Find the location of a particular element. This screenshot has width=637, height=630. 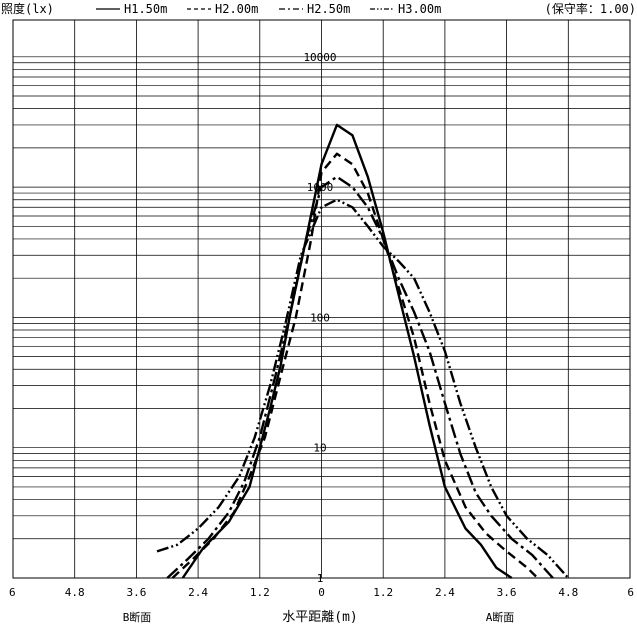

legend: H1.50m H2.00m H2.50m H3.00m is located at coordinates (268, 9).